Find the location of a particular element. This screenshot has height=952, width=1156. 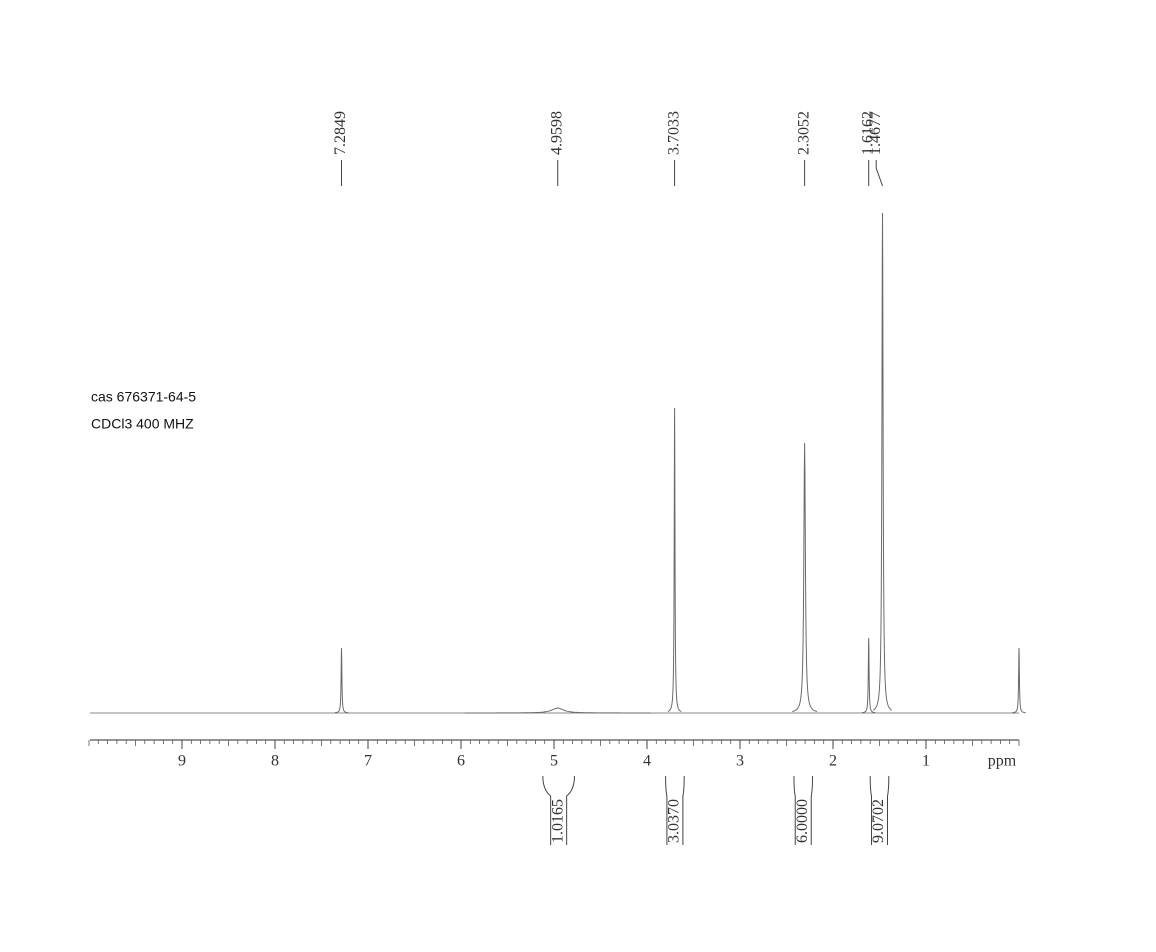

x-tick-label: 5 is located at coordinates (554, 761).